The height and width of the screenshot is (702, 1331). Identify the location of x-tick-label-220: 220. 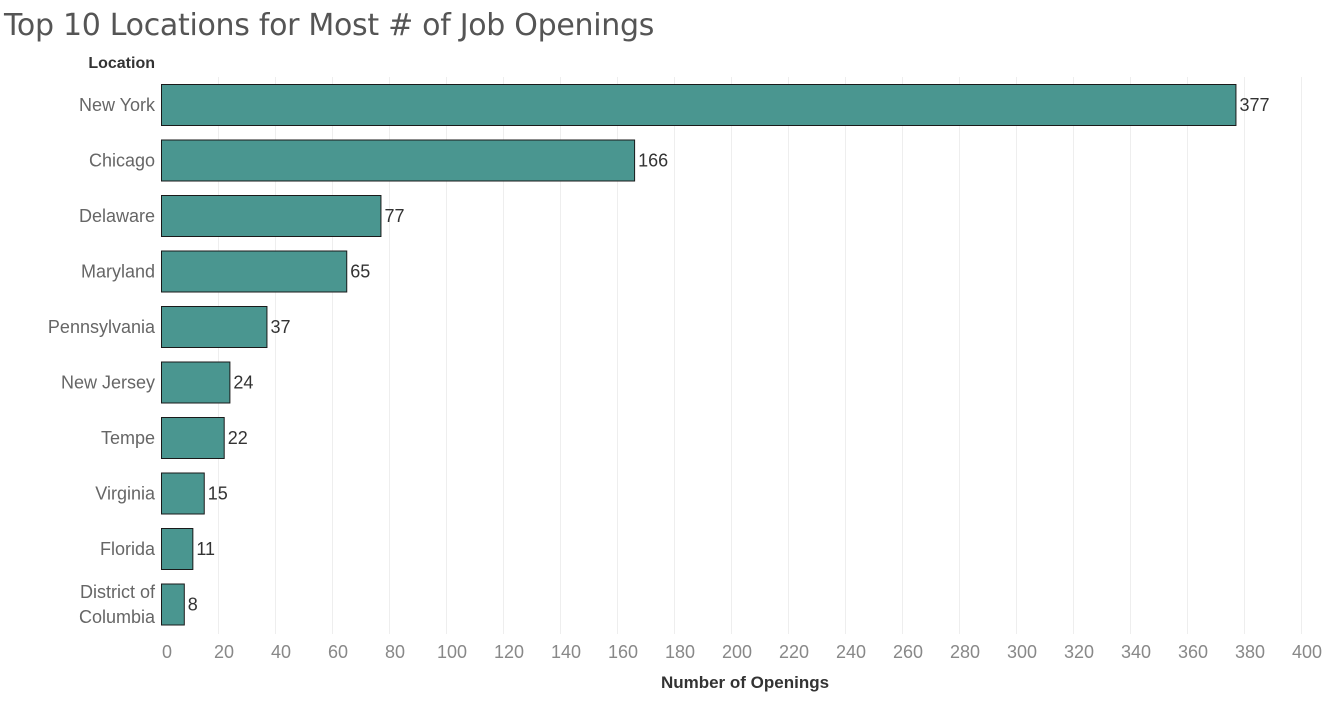
(794, 652).